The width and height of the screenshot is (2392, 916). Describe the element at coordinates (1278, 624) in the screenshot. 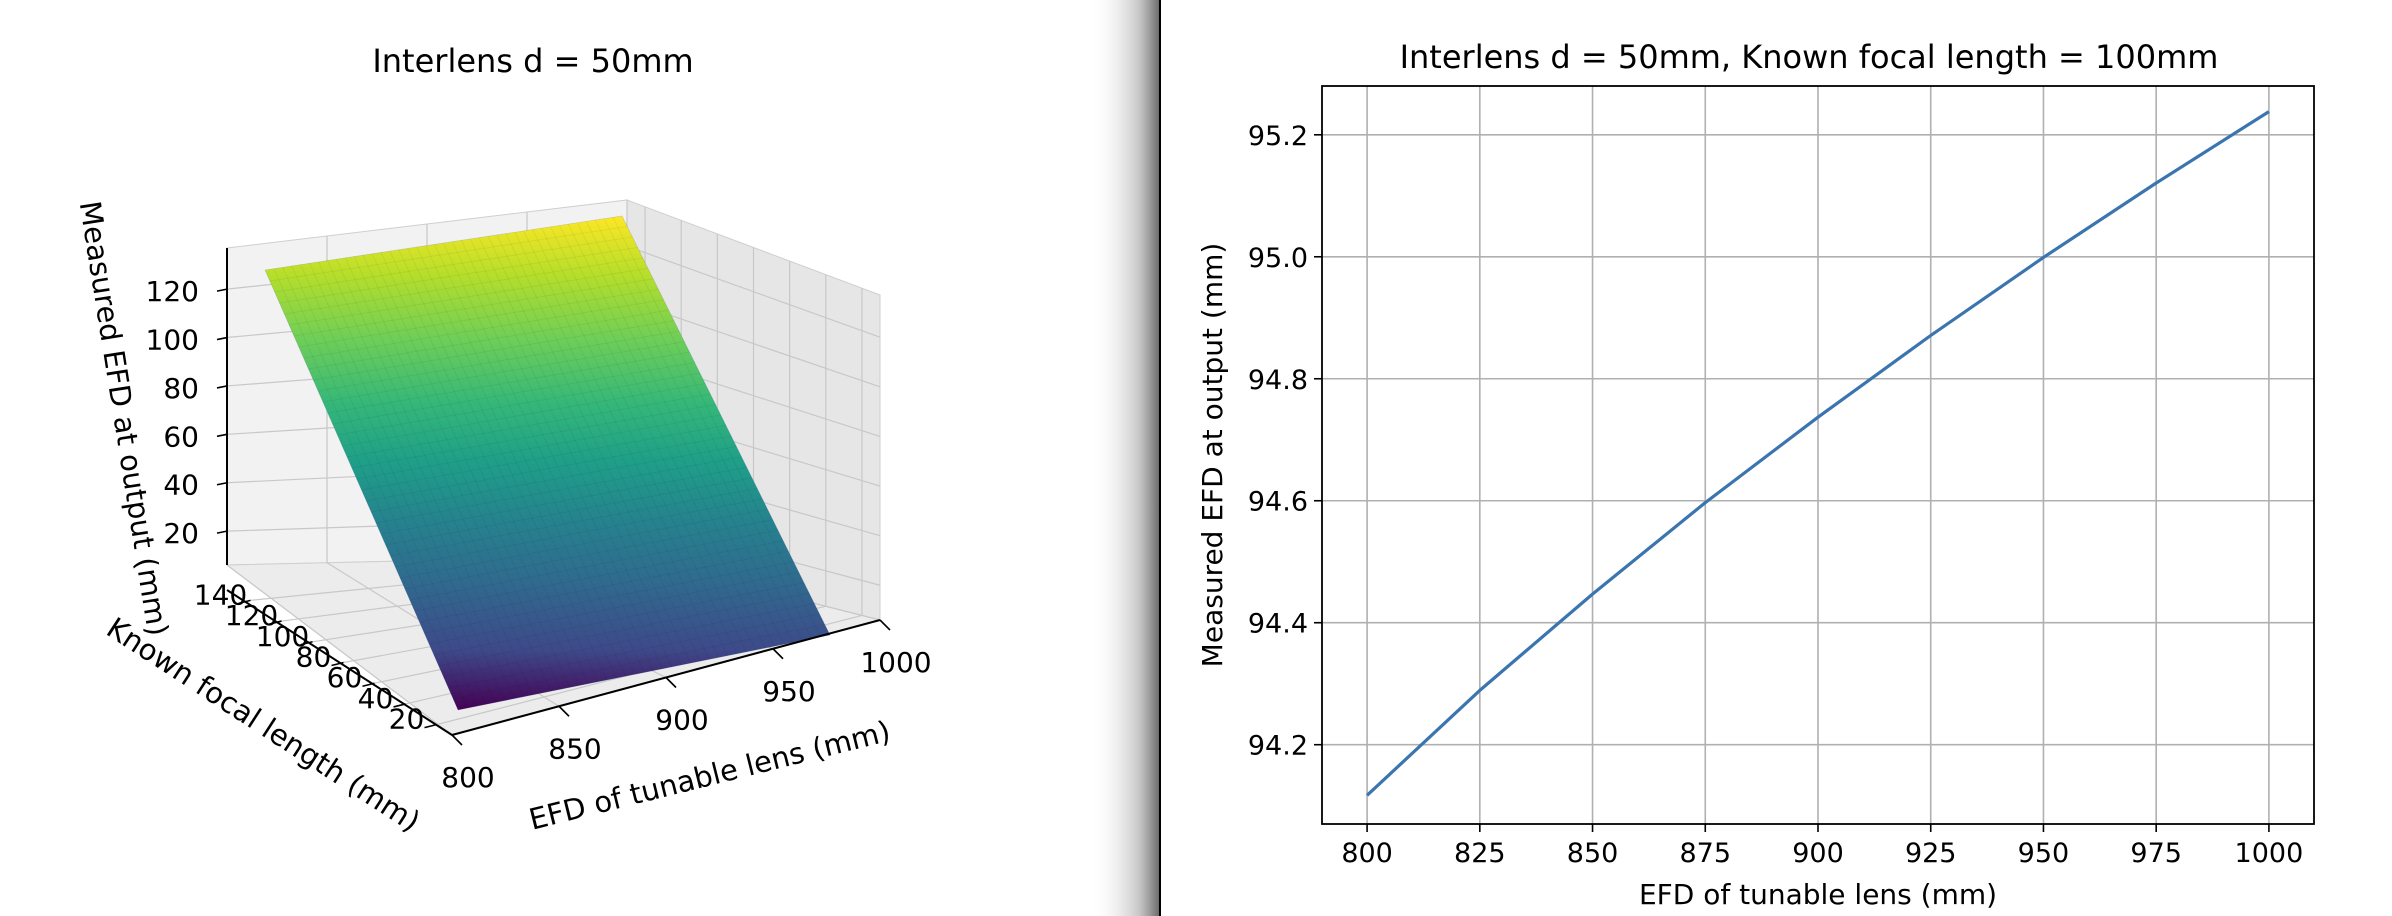

I see `y-tick-label: 94.4` at that location.